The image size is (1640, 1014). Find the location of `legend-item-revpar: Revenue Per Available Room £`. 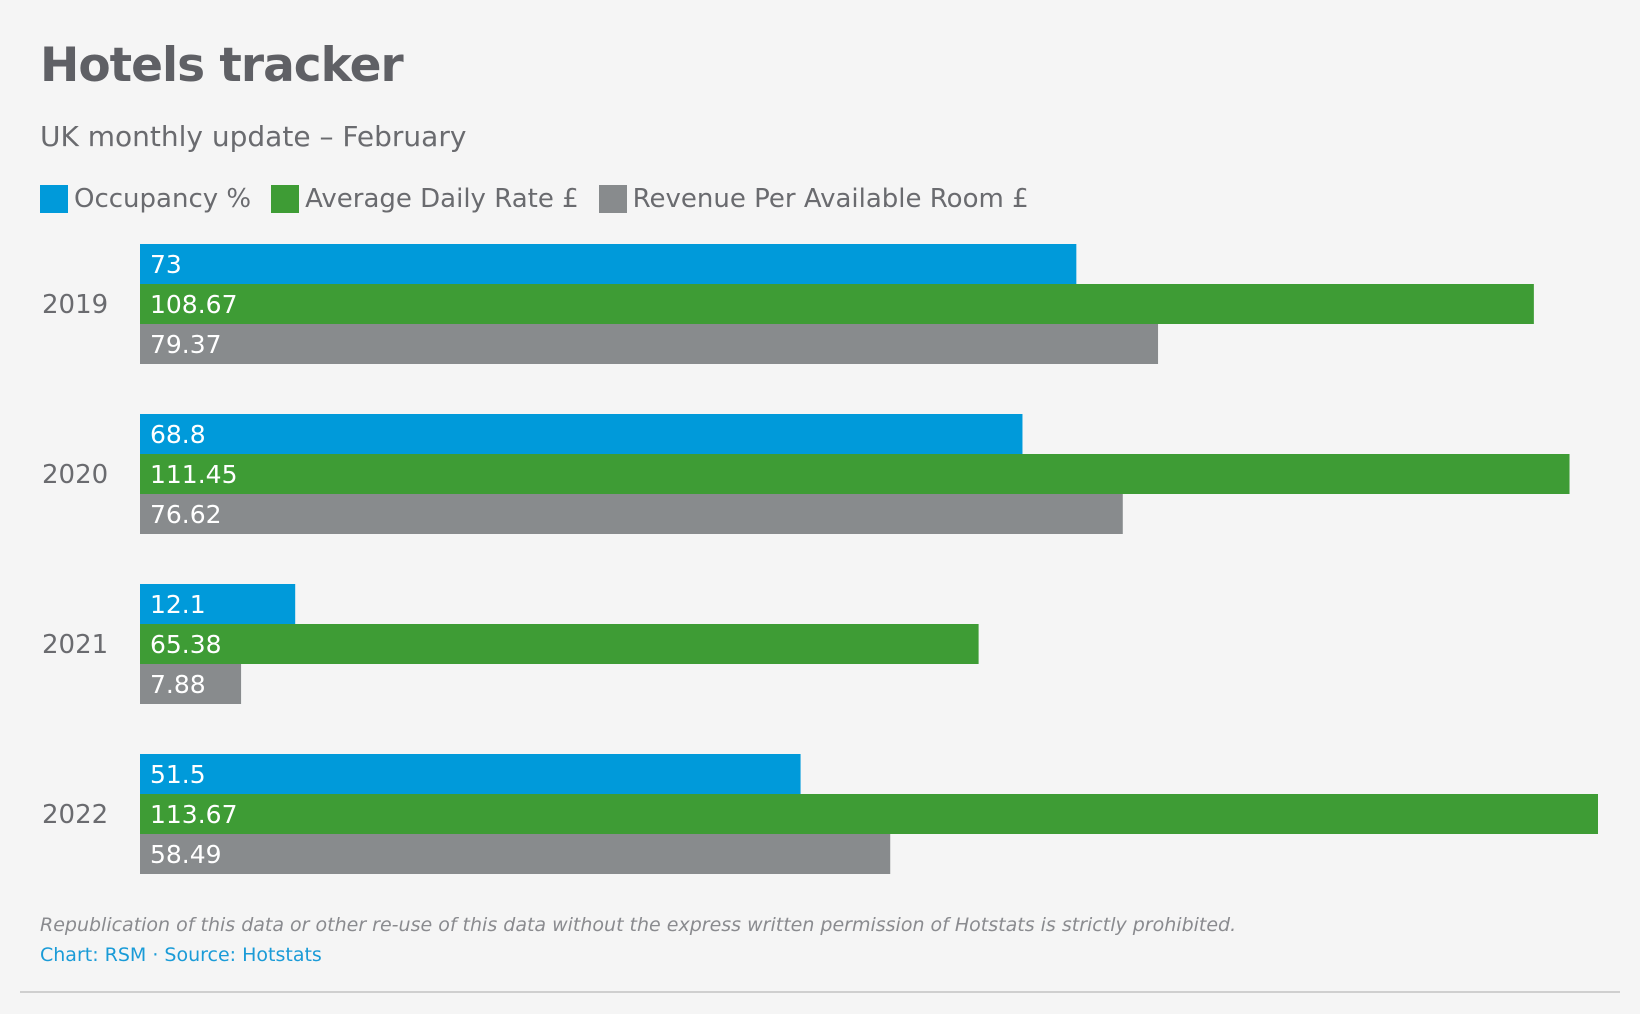

legend-item-revpar: Revenue Per Available Room £ is located at coordinates (813, 199).